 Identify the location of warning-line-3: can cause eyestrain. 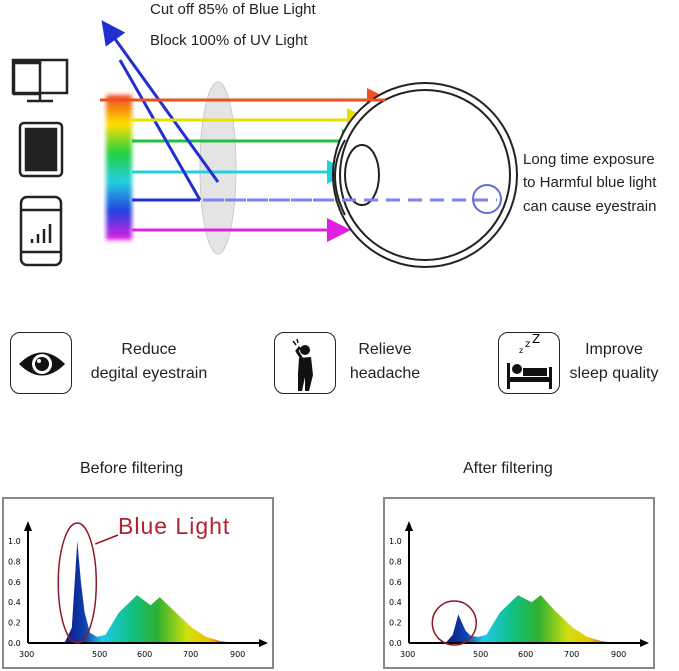
(590, 206).